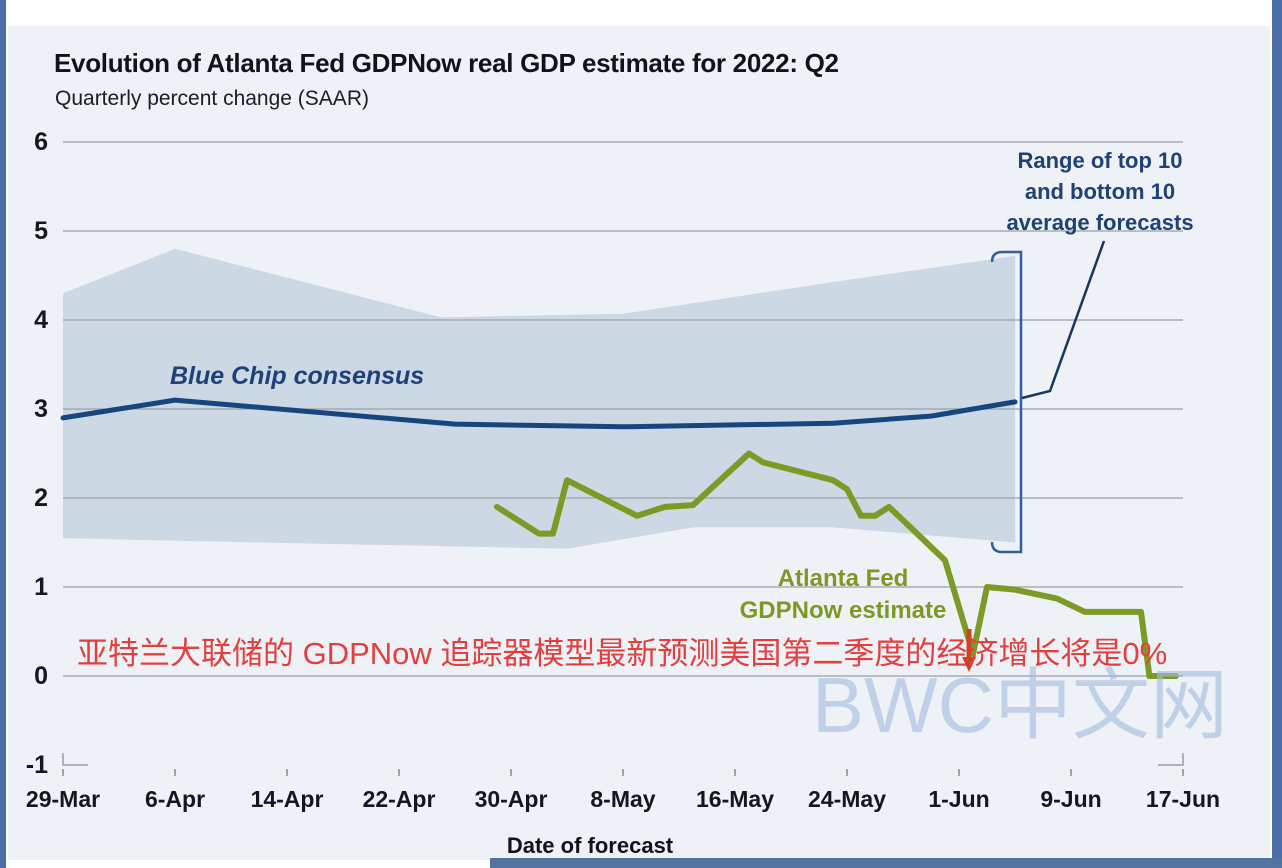  What do you see at coordinates (959, 799) in the screenshot?
I see `x-tick-label: 1-Jun` at bounding box center [959, 799].